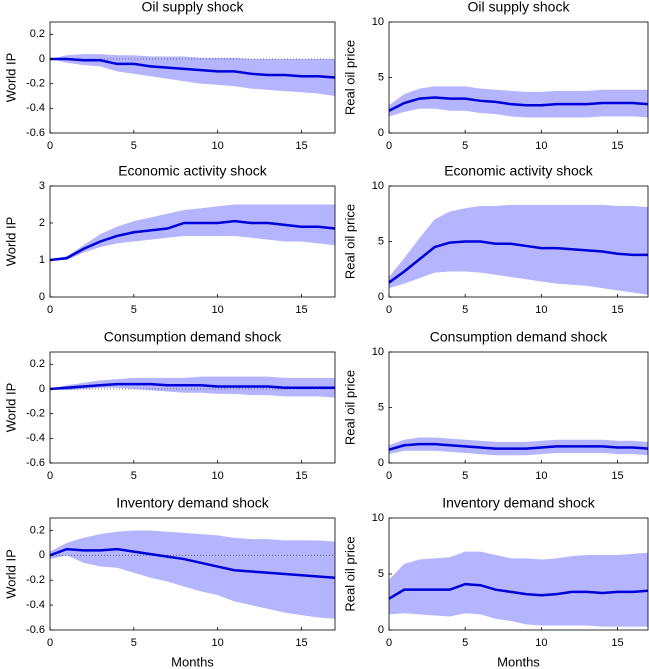 The image size is (649, 669). I want to click on y-tick-label: 1, so click(42, 260).